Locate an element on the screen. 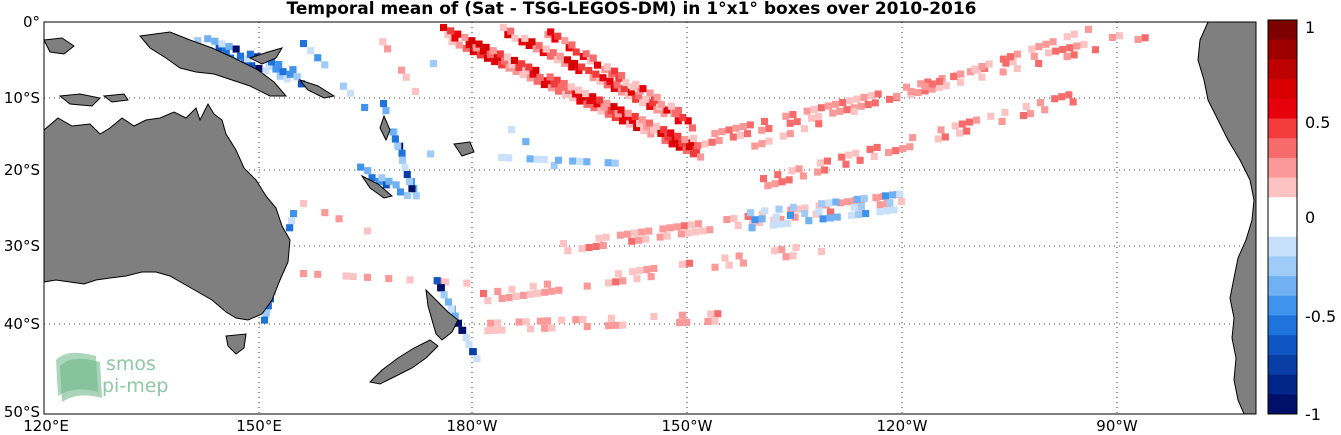 The image size is (1341, 435). land-new-caledonia is located at coordinates (377, 186).